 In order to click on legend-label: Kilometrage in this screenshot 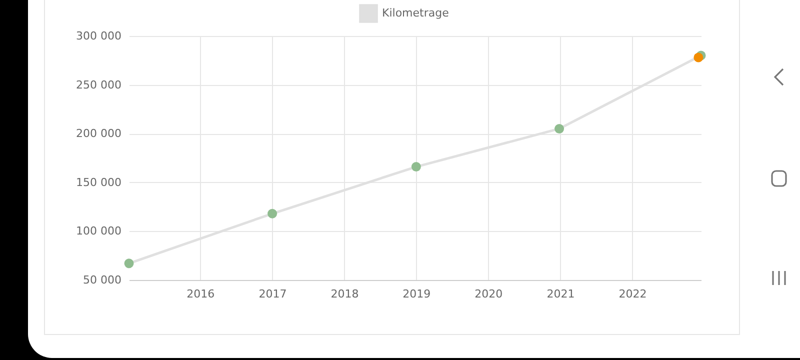, I will do `click(416, 13)`.